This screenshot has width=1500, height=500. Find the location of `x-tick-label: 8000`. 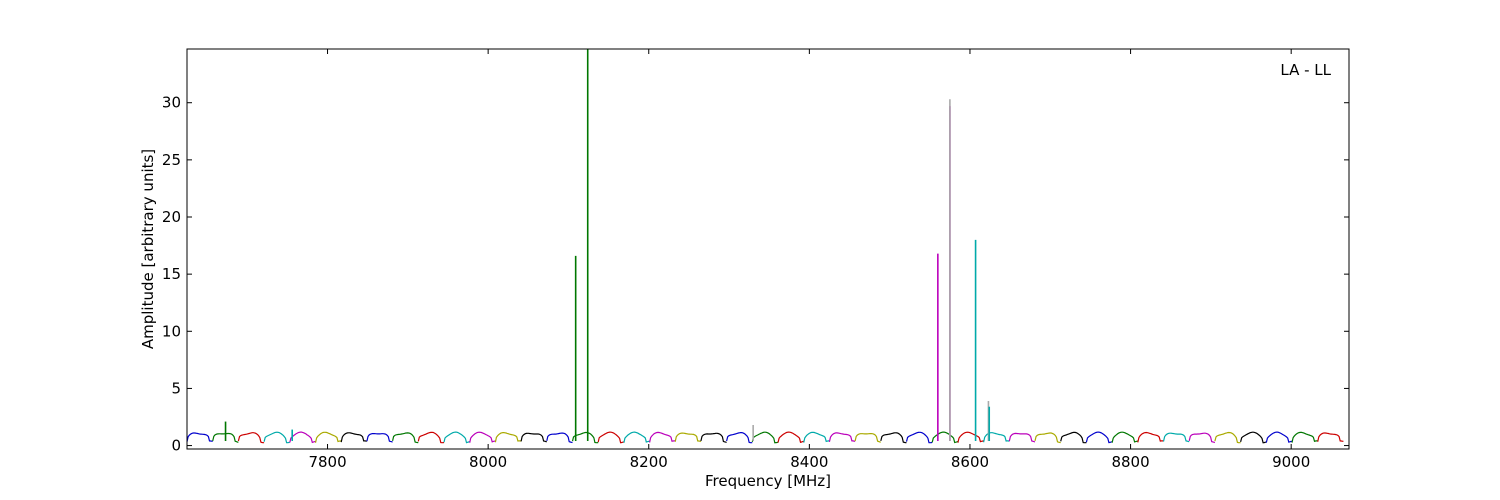

x-tick-label: 8000 is located at coordinates (488, 462).